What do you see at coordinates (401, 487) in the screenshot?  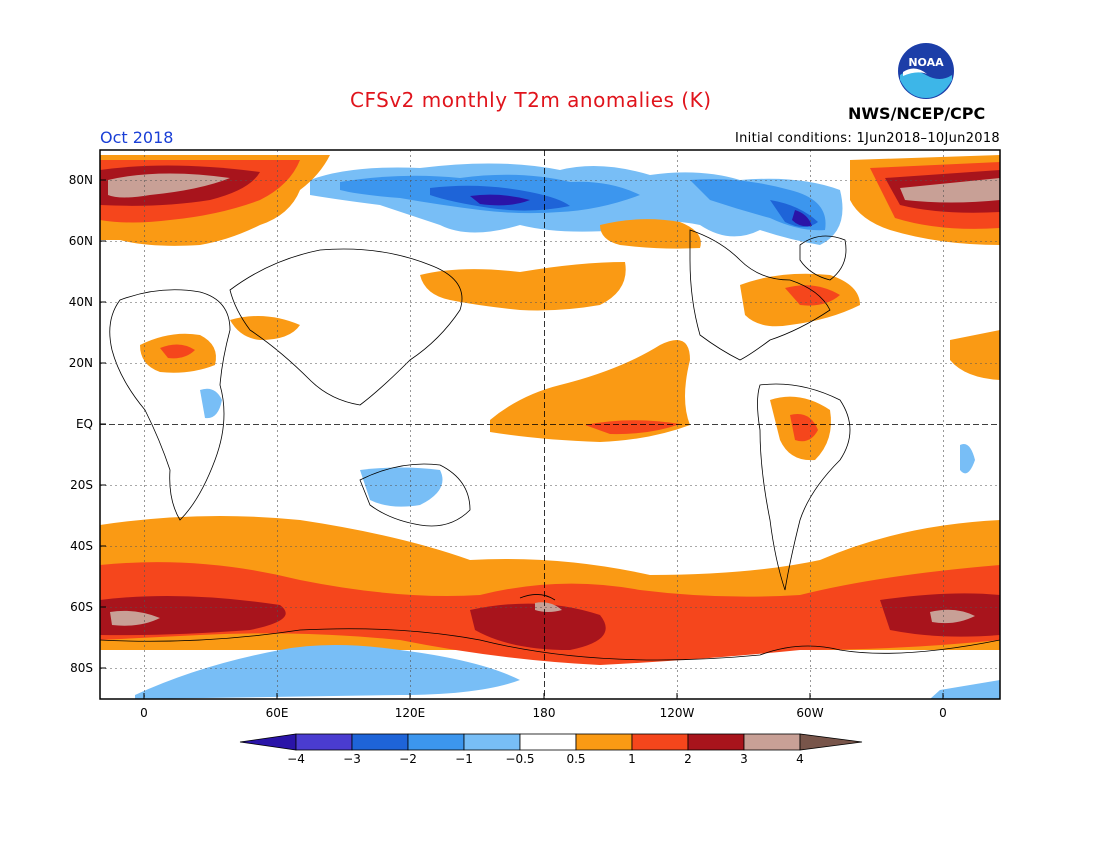 I see `blue-region-australia` at bounding box center [401, 487].